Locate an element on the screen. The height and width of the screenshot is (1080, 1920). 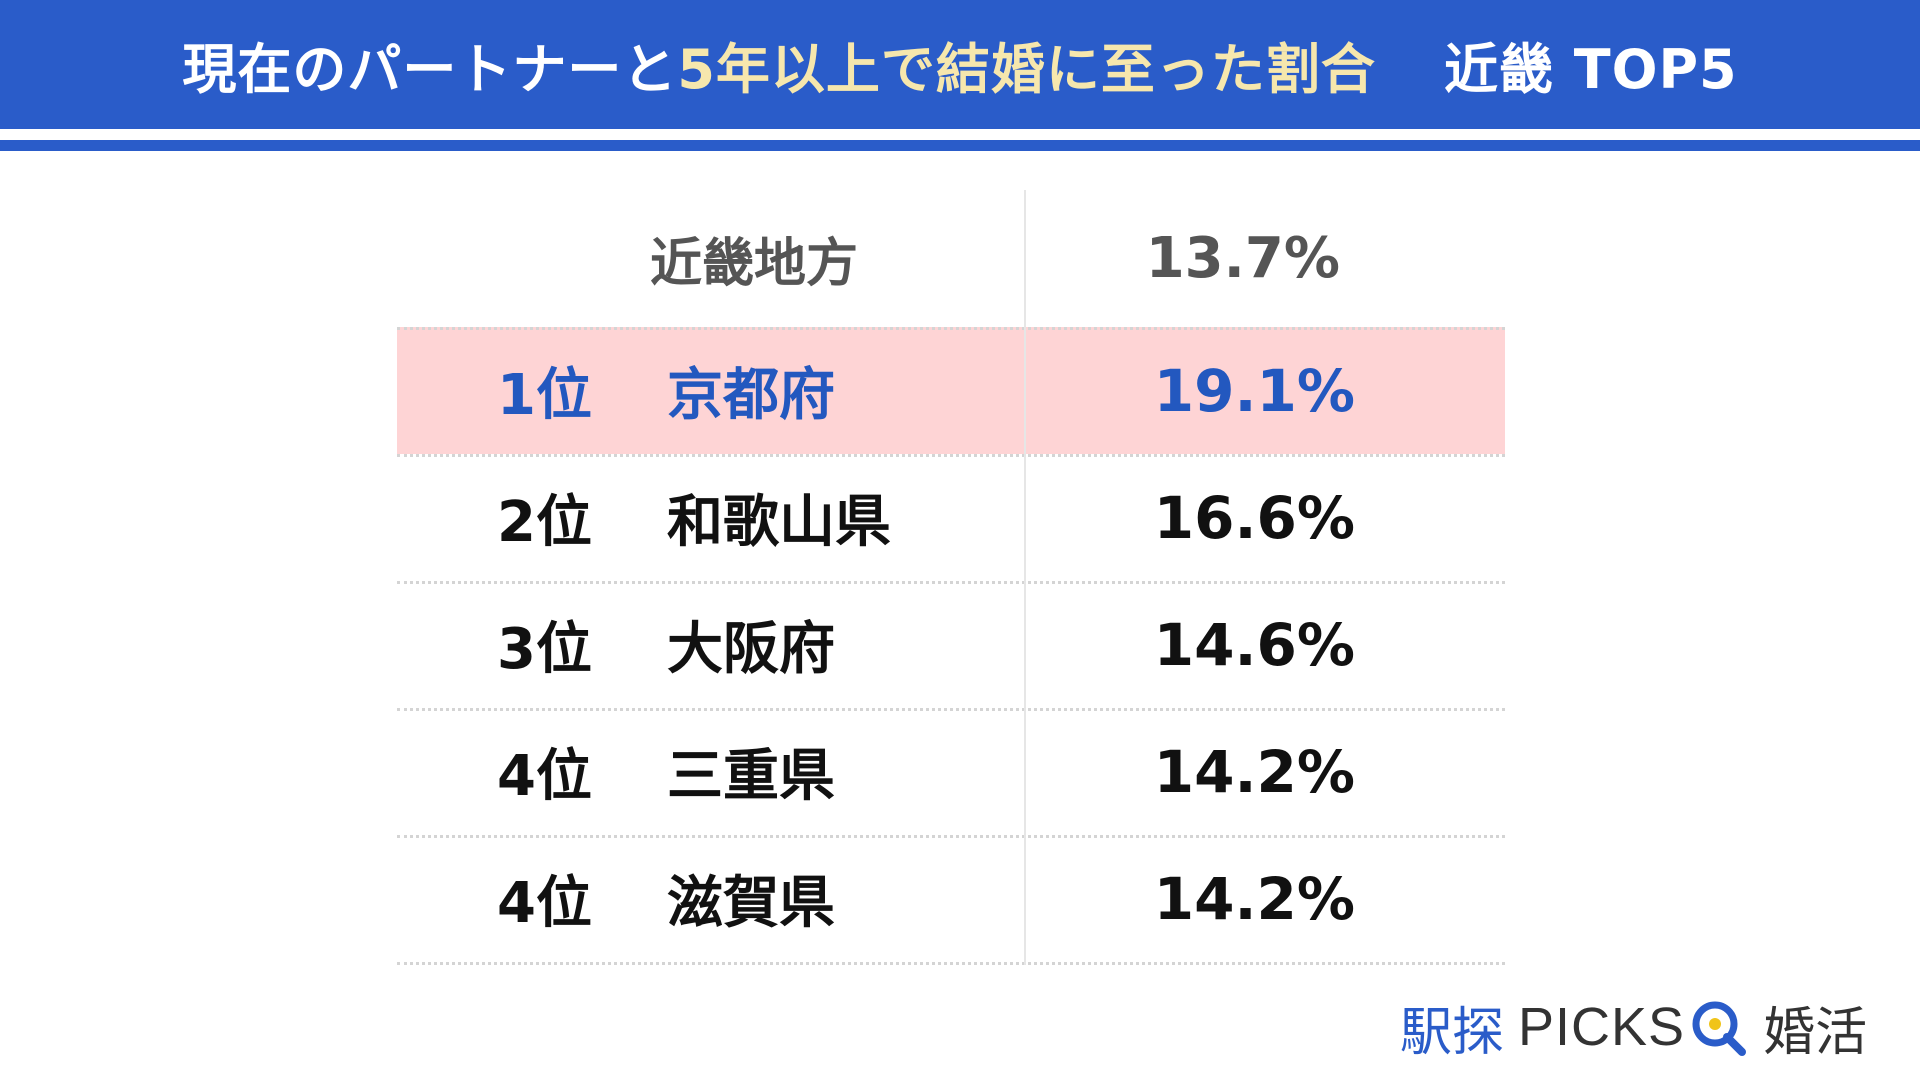
table-row: 3位 大阪府 14.6% is located at coordinates (951, 644).